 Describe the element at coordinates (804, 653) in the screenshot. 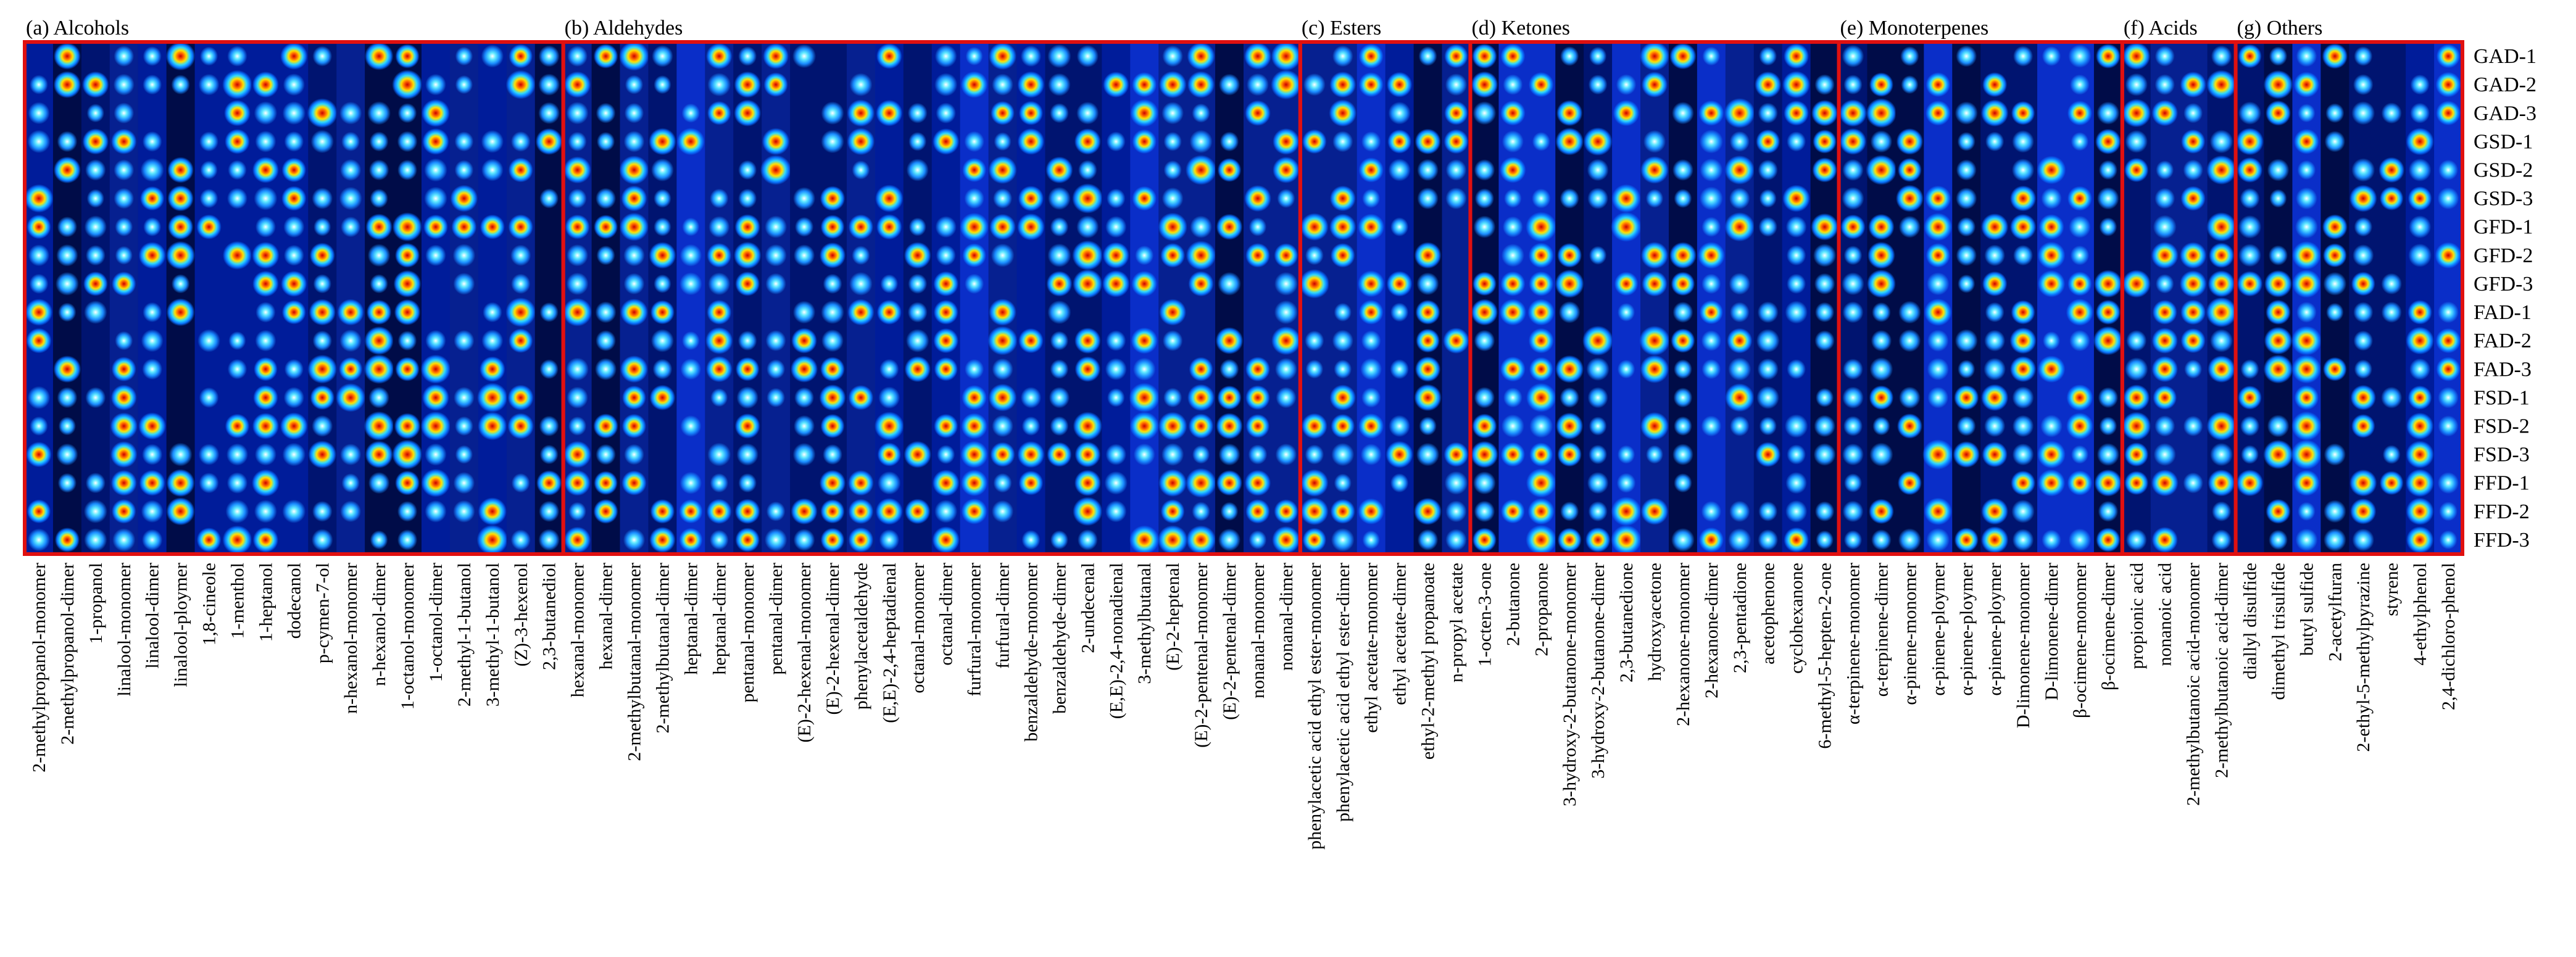

I see `column-label: (E)-2-hexenal-monomer` at that location.